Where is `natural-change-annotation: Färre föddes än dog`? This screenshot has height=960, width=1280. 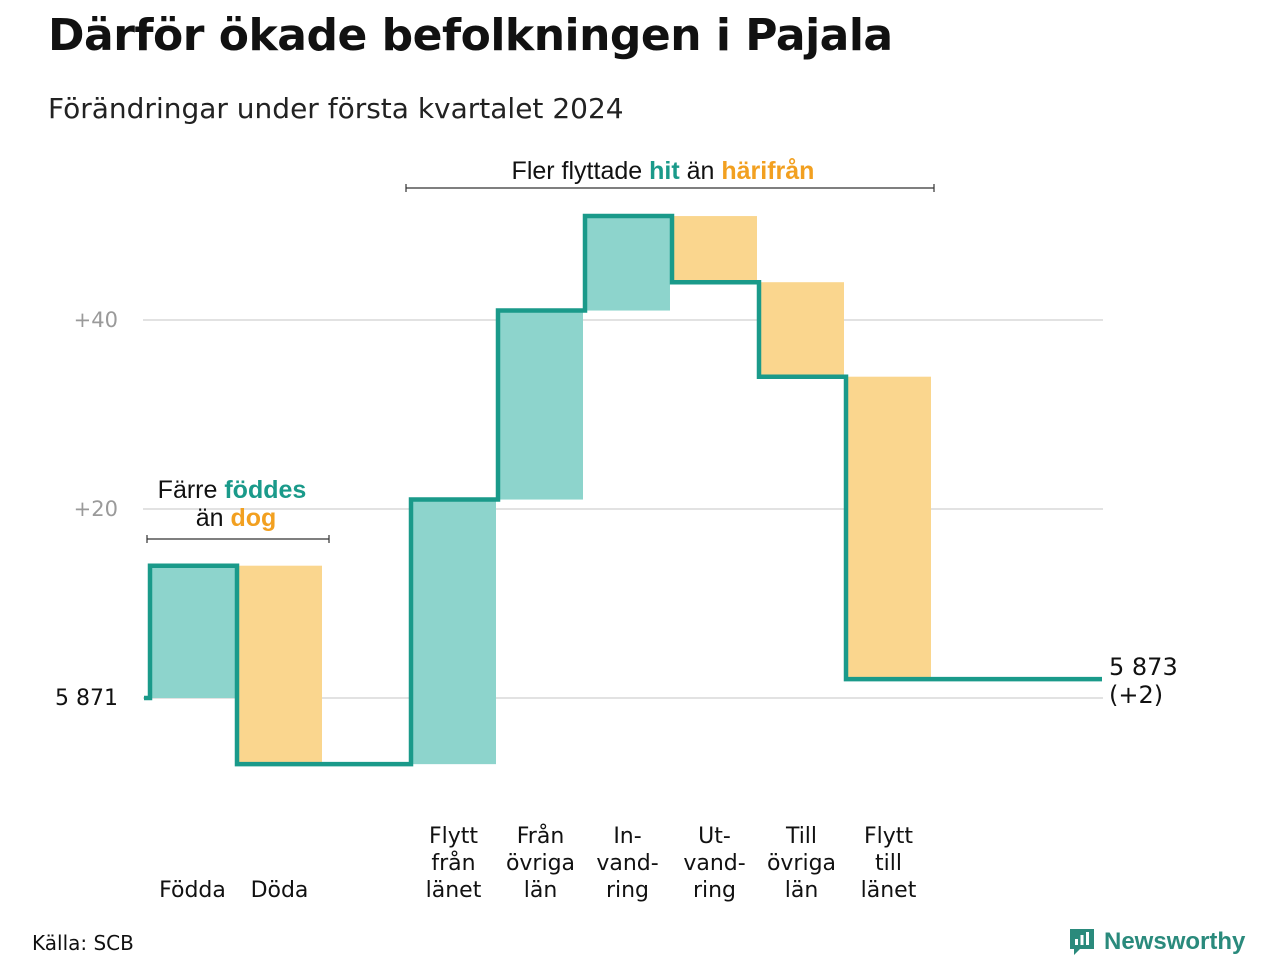 natural-change-annotation: Färre föddes än dog is located at coordinates (238, 509).